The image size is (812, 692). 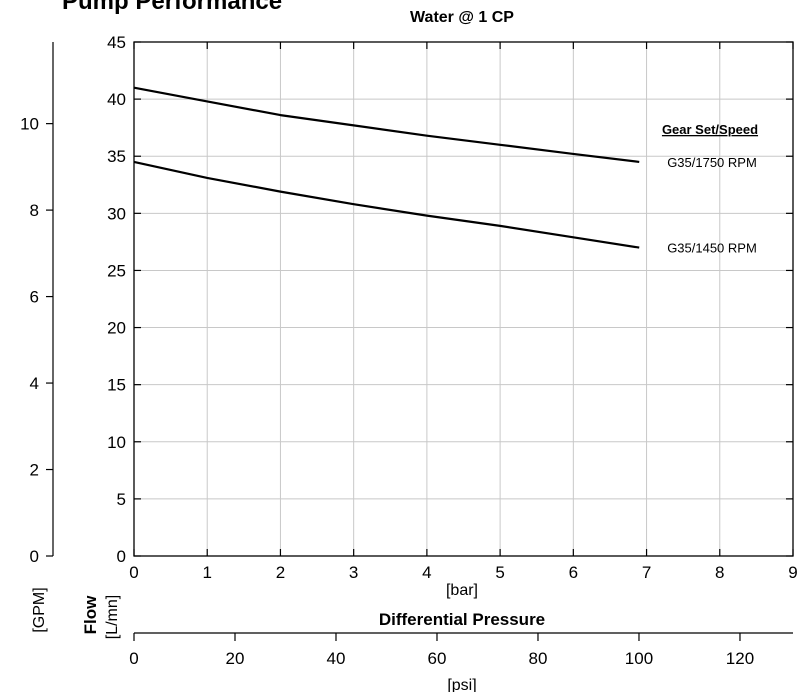 I want to click on series-lines, so click(x=386, y=167).